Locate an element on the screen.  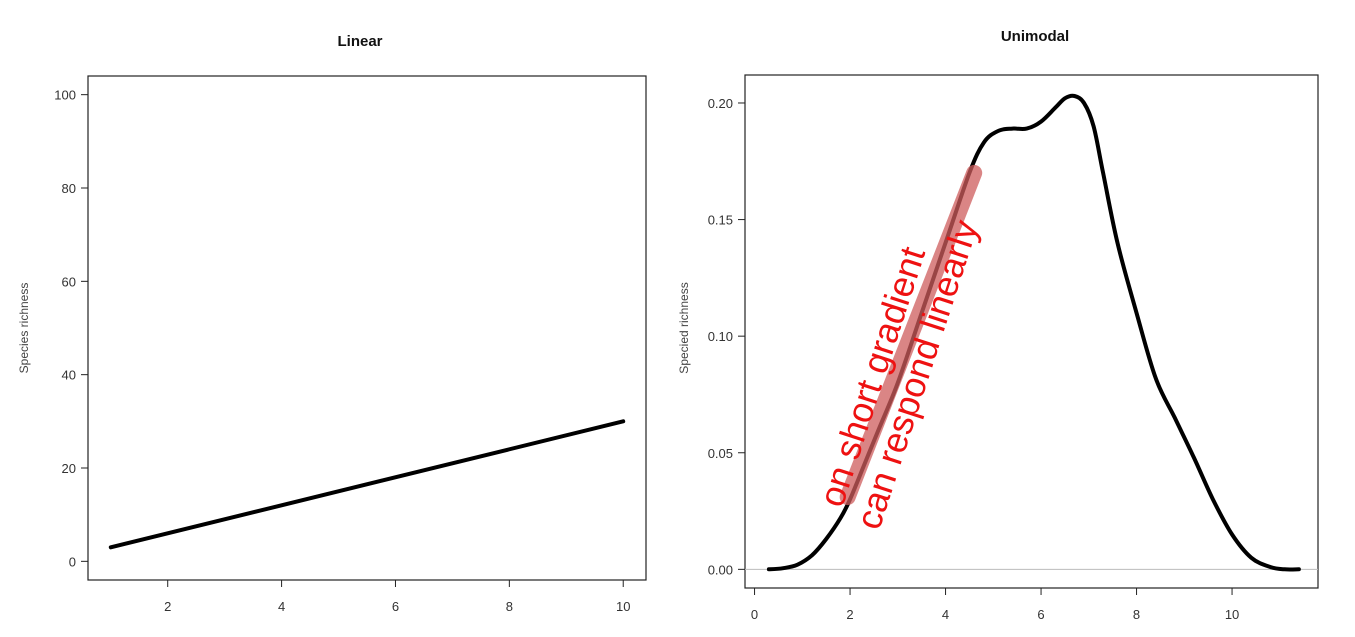
linear-y-axis-label: Species richness is located at coordinates (24, 328).